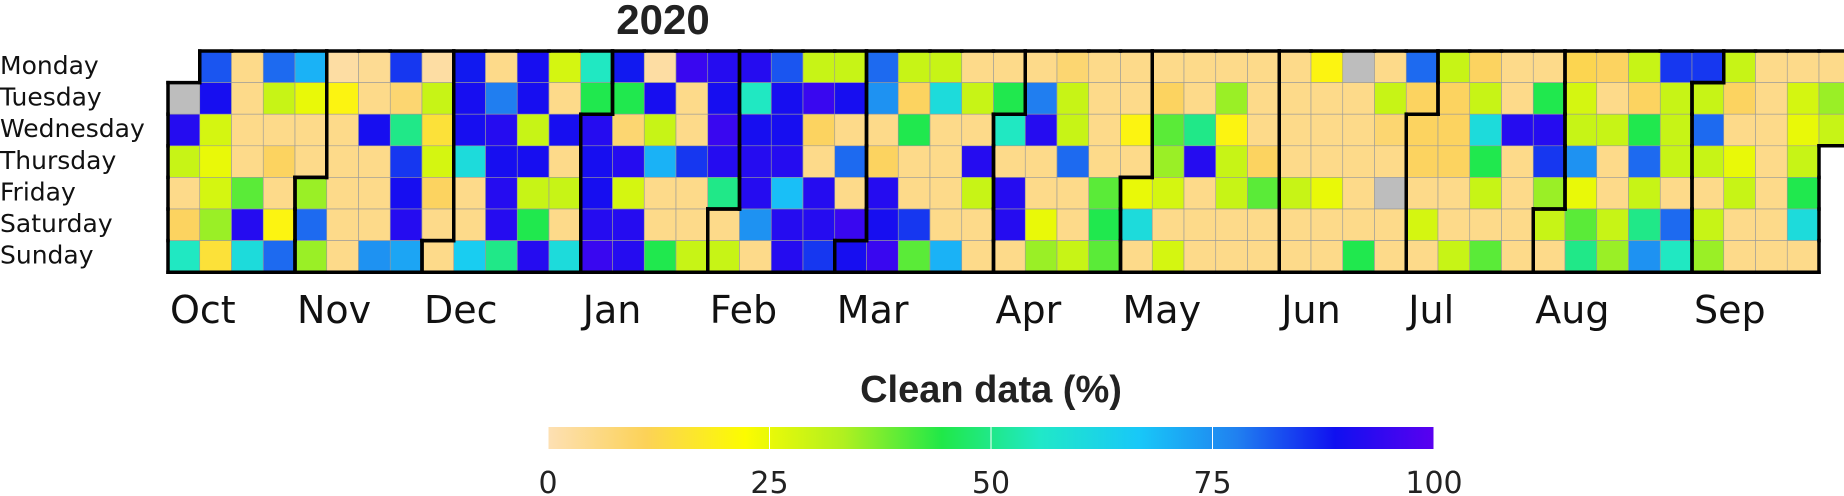 The image size is (1844, 496). I want to click on month-labels: Oct Nov Dec Jan Feb Mar Apr May Jun Jul Aug Sep, so click(968, 310).